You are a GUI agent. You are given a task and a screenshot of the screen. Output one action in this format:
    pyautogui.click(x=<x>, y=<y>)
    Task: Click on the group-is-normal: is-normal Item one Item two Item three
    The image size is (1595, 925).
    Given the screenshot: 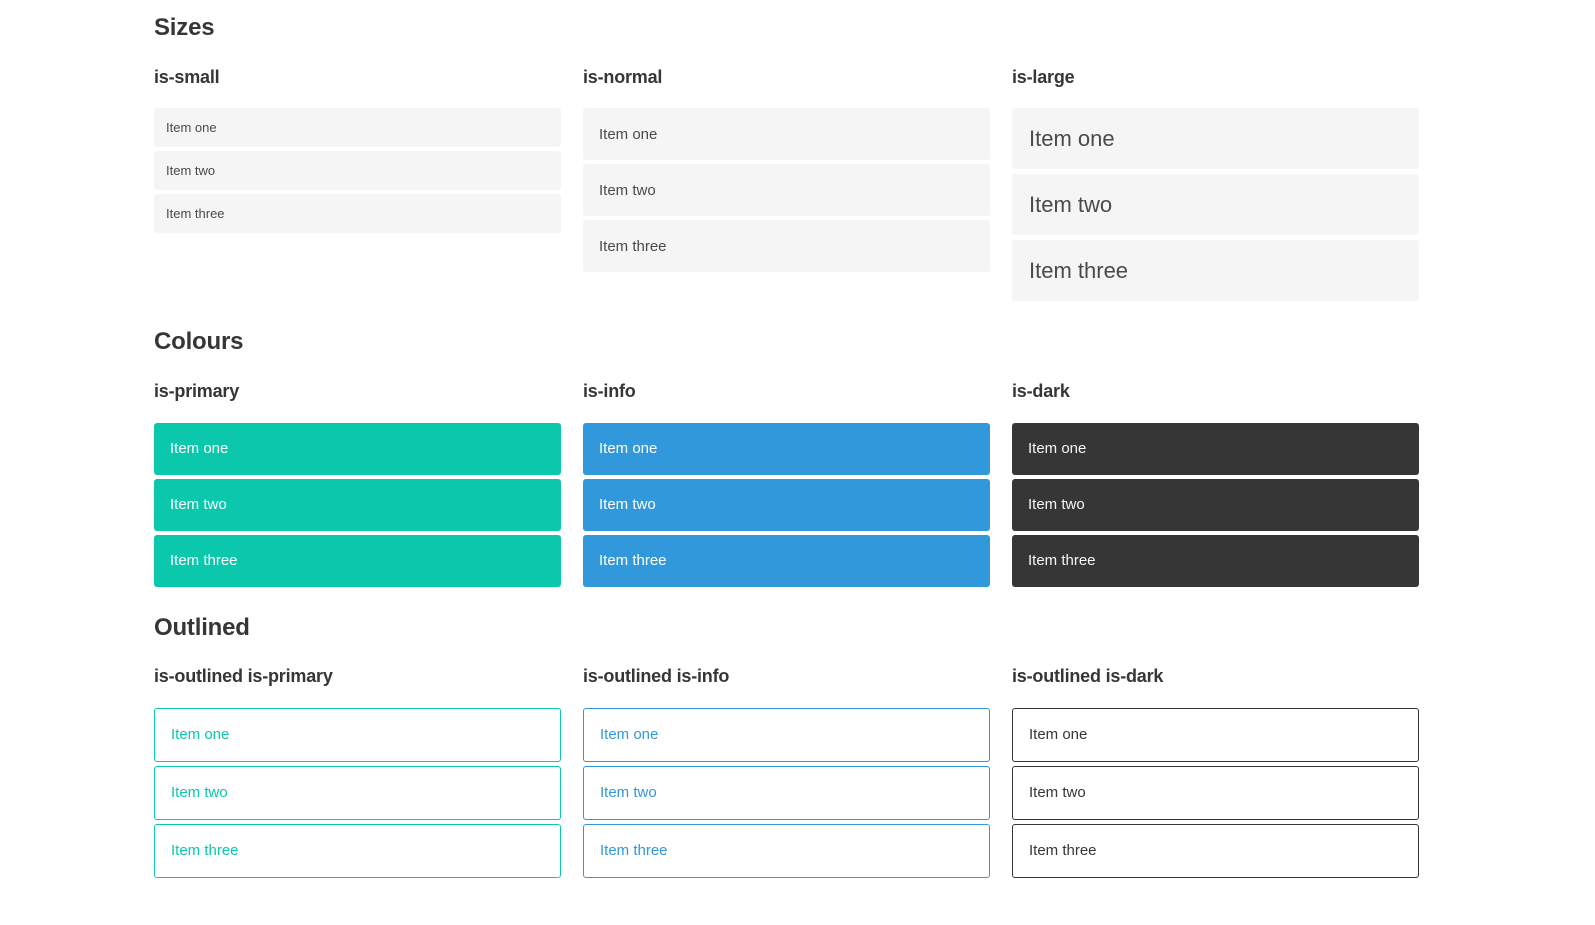 What is the action you would take?
    pyautogui.click(x=786, y=170)
    